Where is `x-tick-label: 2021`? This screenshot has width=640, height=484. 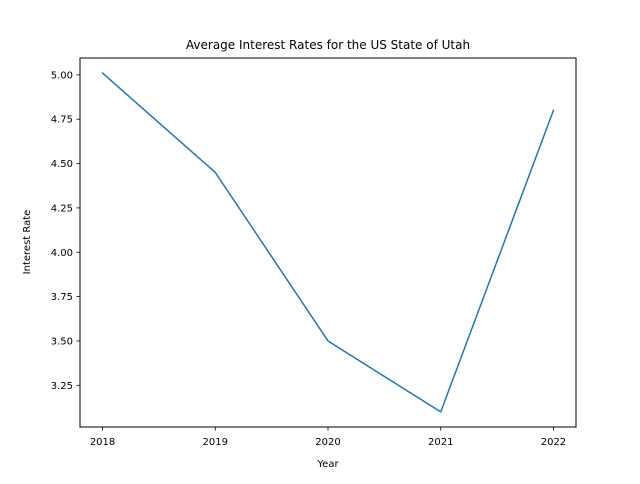
x-tick-label: 2021 is located at coordinates (440, 442).